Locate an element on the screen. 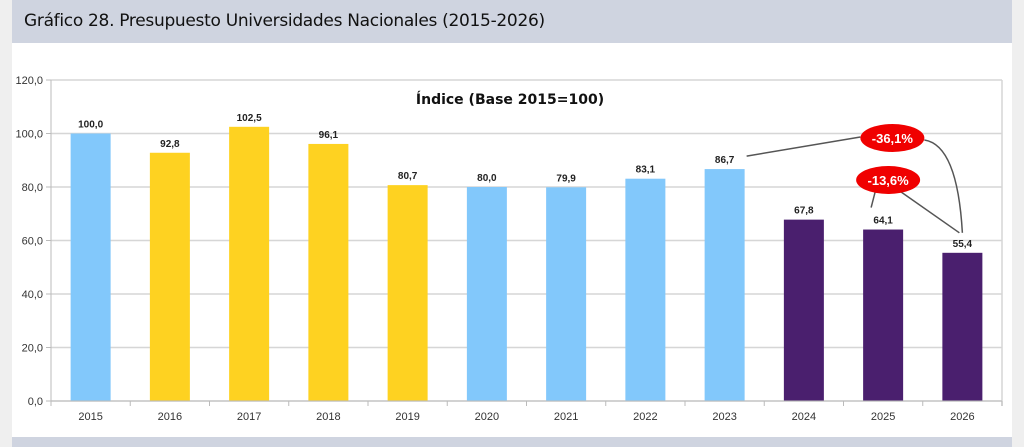 The width and height of the screenshot is (1024, 447). y-tick-label: 60,0 is located at coordinates (32, 242).